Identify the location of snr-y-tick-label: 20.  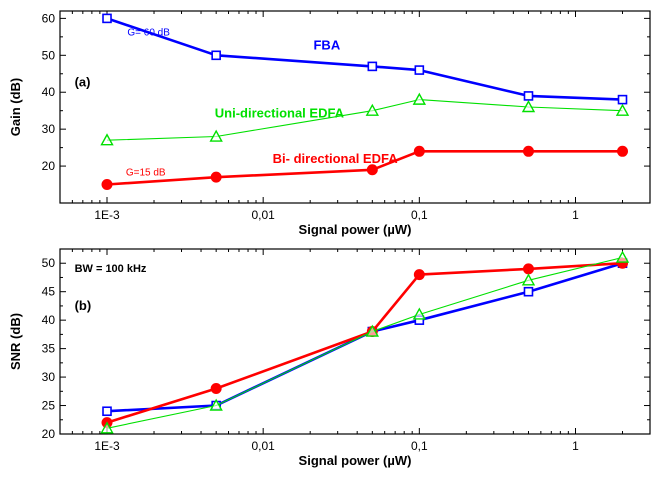
(49, 434).